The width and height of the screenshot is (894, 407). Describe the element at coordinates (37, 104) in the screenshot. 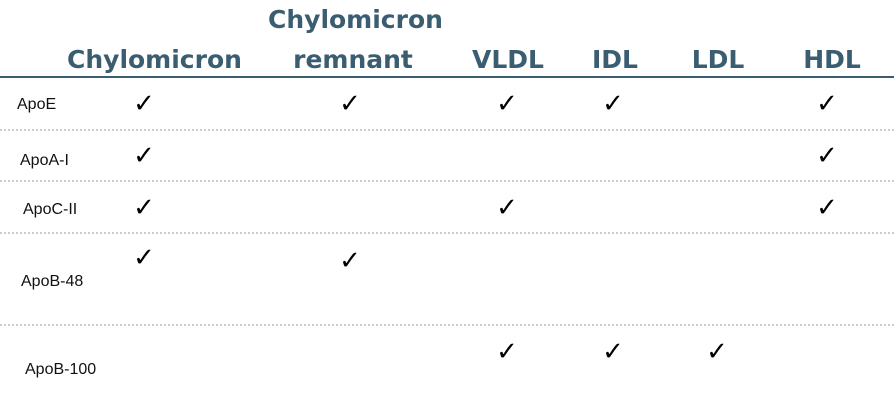

I see `row-label: ApoE` at that location.